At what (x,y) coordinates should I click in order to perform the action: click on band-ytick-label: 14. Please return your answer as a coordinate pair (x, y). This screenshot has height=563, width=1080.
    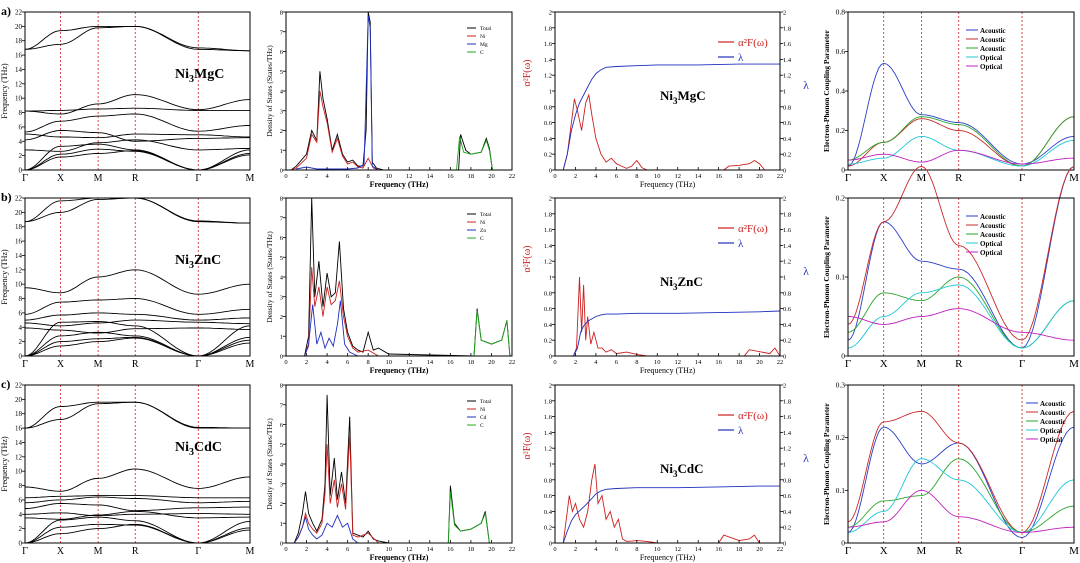
    Looking at the image, I should click on (19, 443).